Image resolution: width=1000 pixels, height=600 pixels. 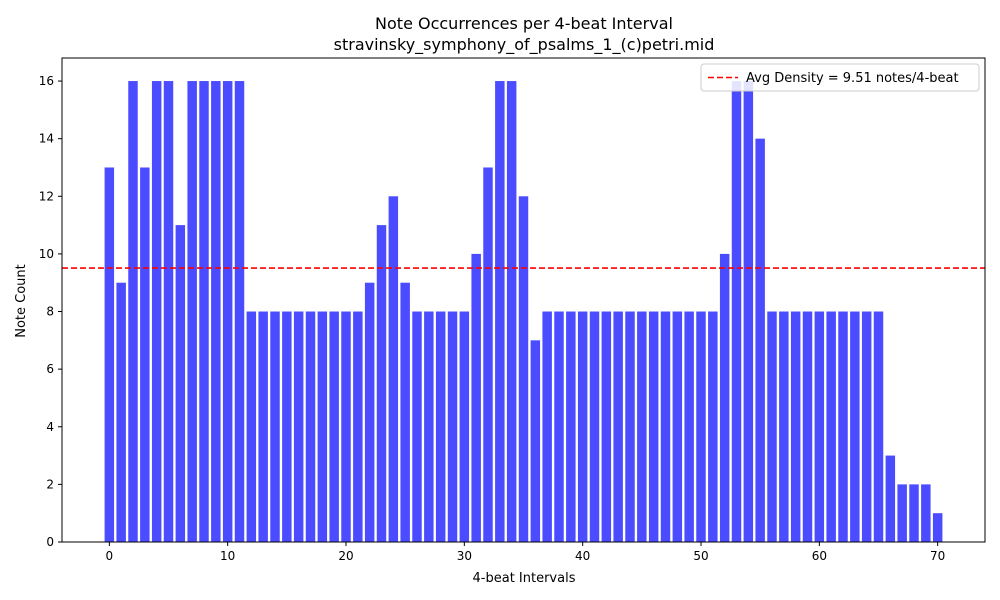 What do you see at coordinates (21, 301) in the screenshot?
I see `y-axis-label: Note Count` at bounding box center [21, 301].